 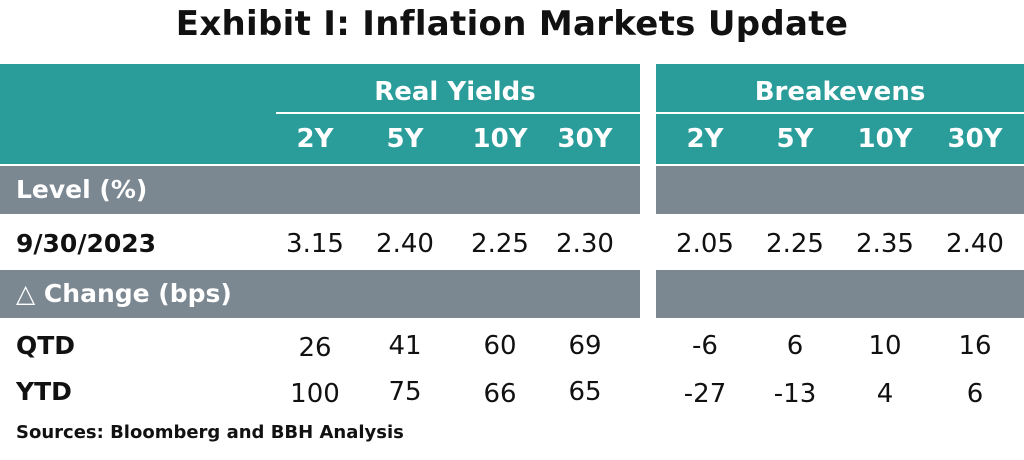 I want to click on col-head-be-5y: 5Y, so click(x=795, y=139).